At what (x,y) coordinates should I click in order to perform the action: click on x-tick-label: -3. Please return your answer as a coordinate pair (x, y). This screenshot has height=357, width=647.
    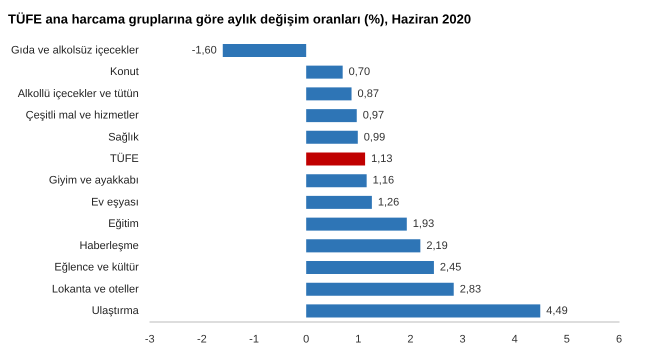
    Looking at the image, I should click on (149, 339).